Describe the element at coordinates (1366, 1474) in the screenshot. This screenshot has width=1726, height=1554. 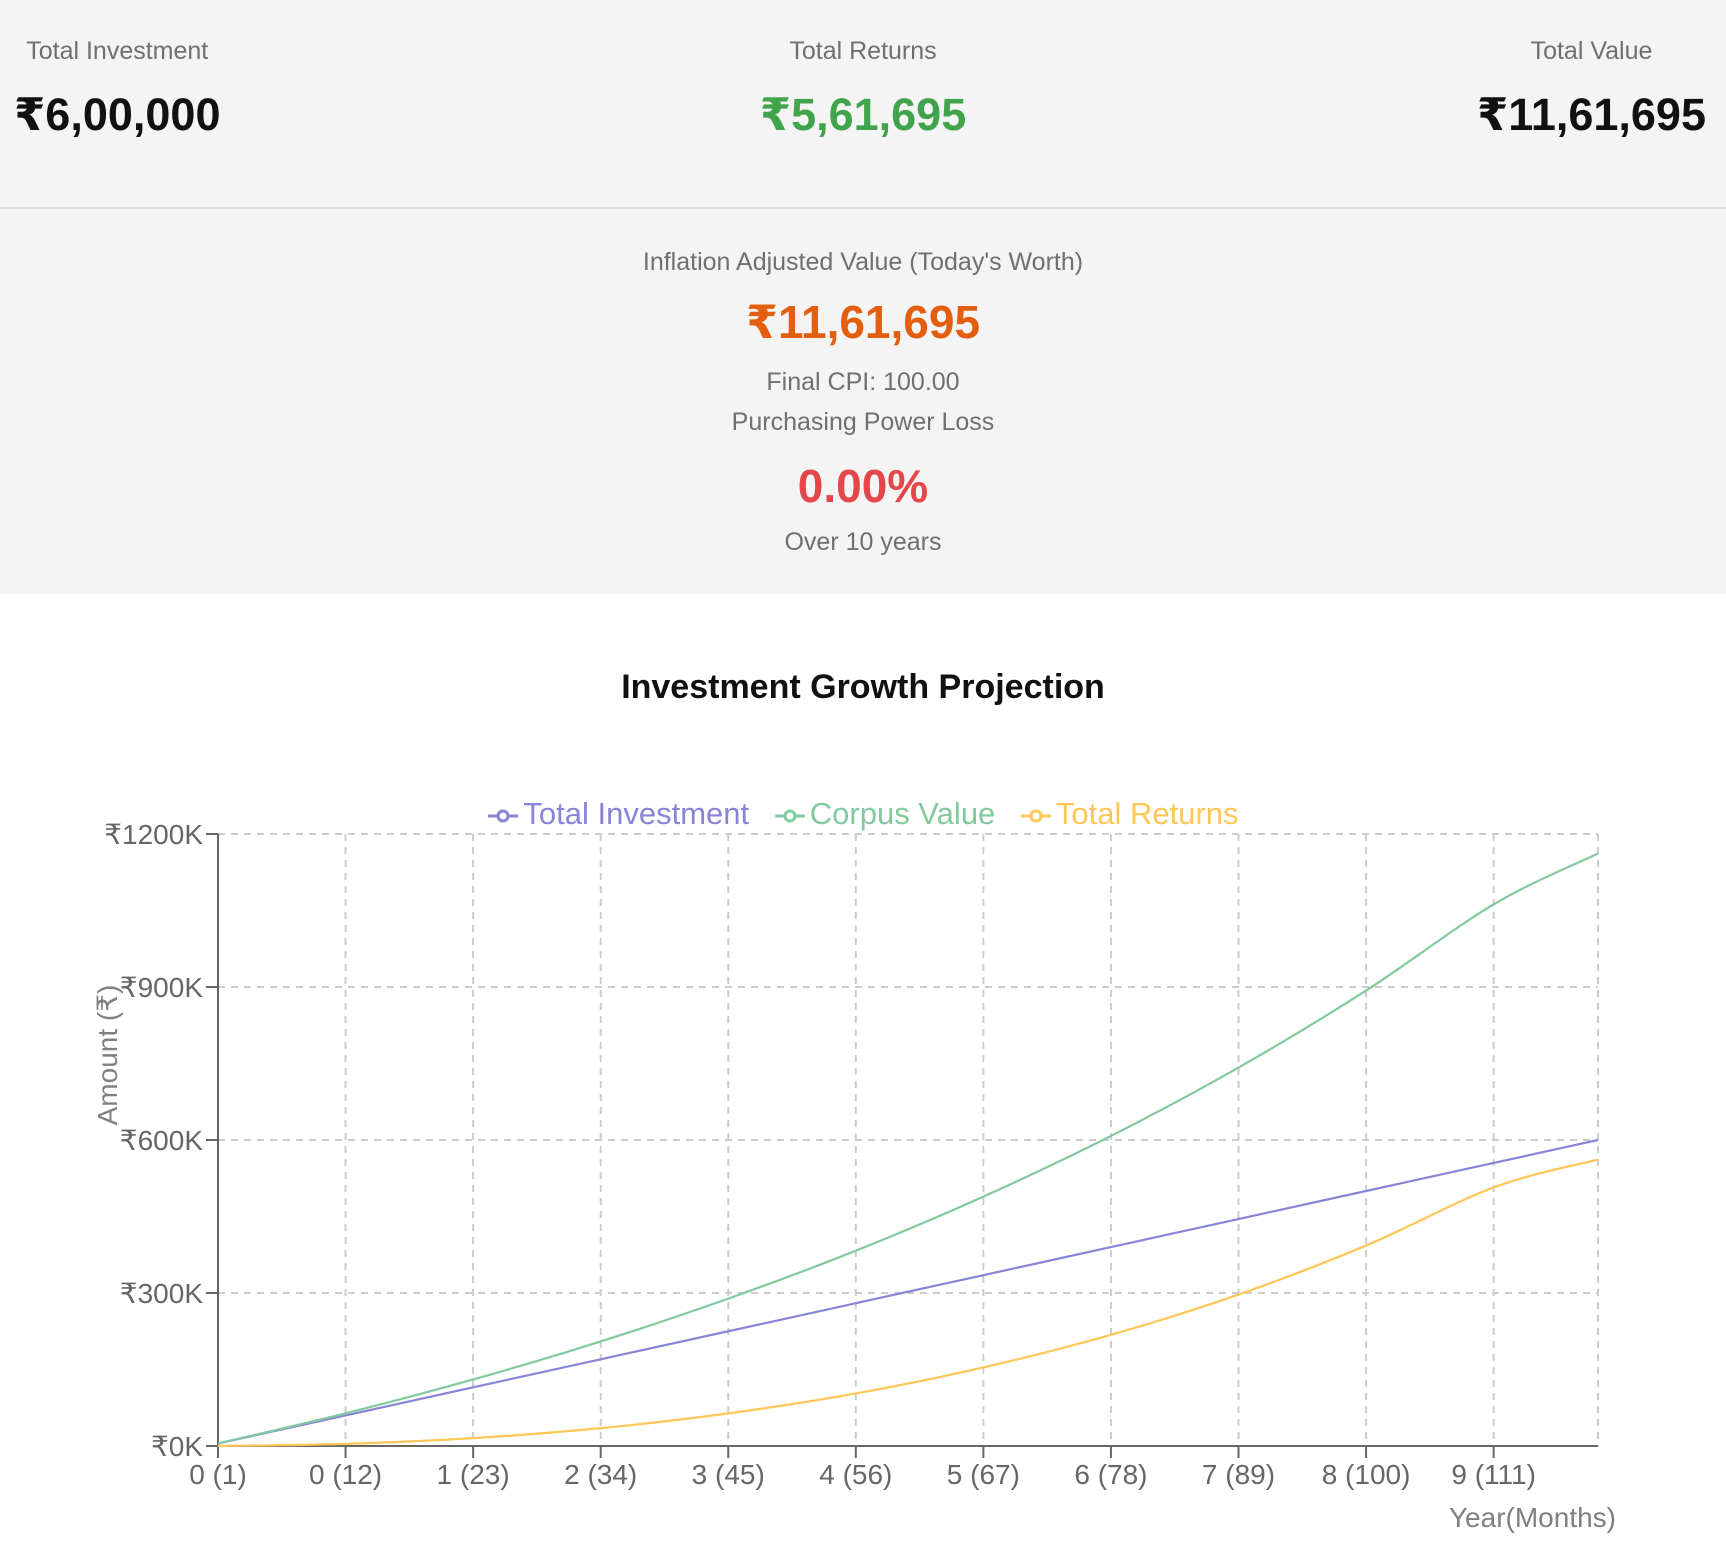
I see `x-tick-label: 8 (100)` at that location.